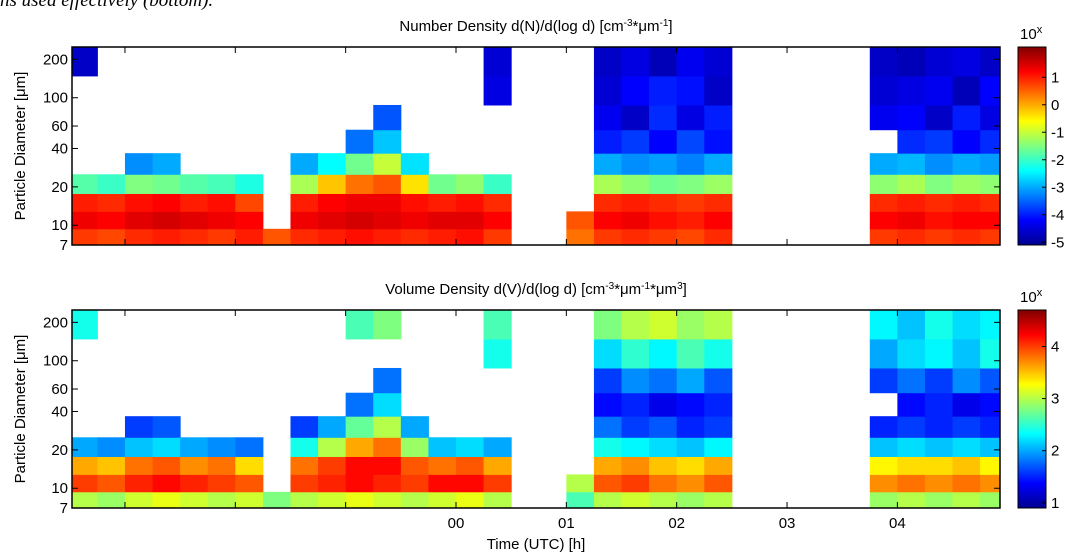 This screenshot has width=1067, height=554. Describe the element at coordinates (1055, 503) in the screenshot. I see `colorbar-tick-label: 1` at that location.